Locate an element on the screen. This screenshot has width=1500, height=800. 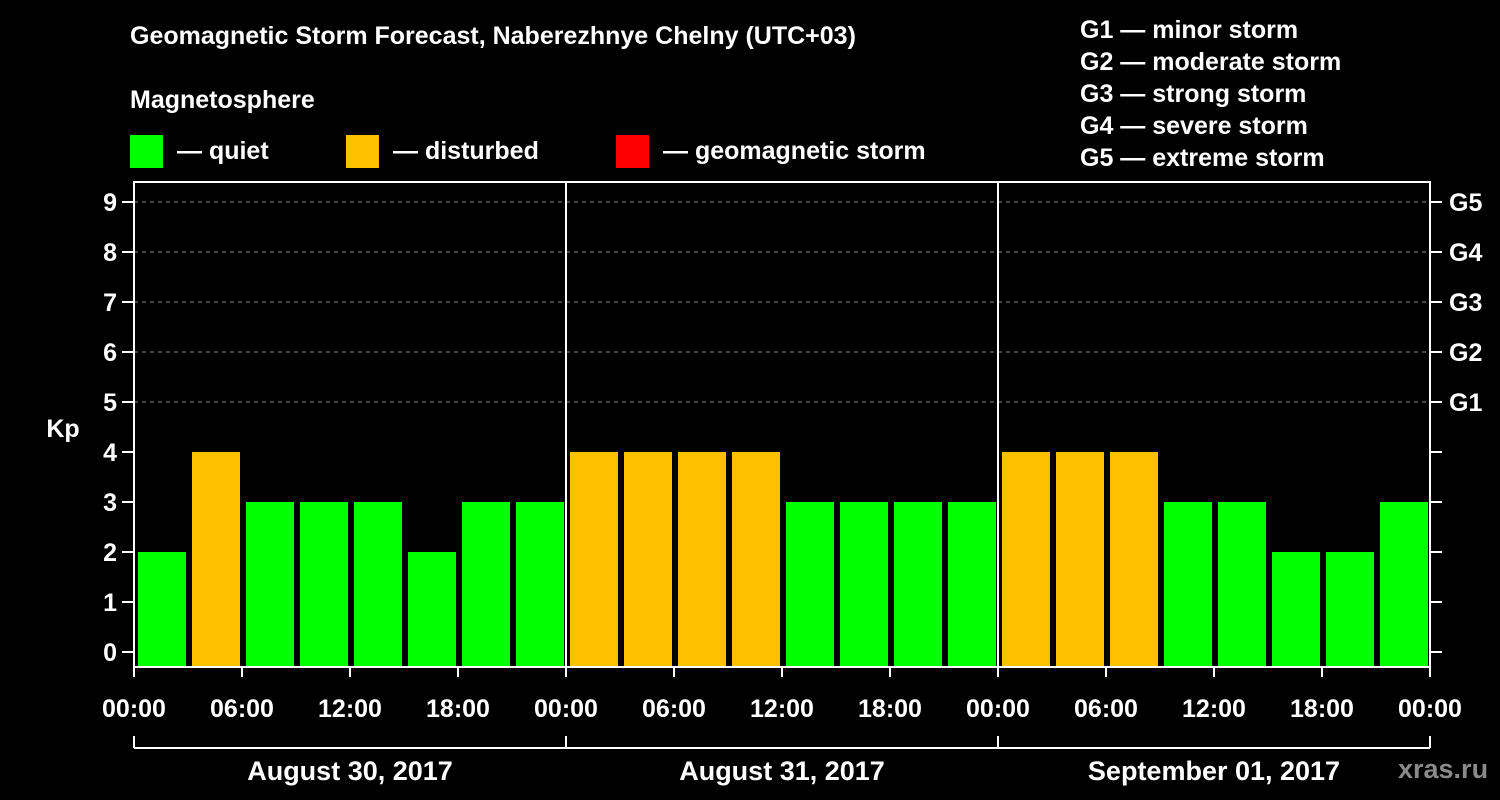
g-label-g3: G3 is located at coordinates (1465, 303).